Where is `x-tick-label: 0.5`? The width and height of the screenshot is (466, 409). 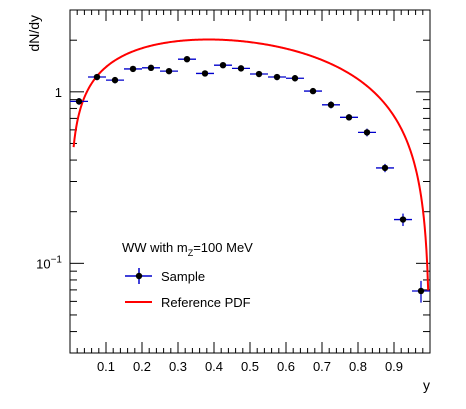
x-tick-label: 0.5 is located at coordinates (250, 366).